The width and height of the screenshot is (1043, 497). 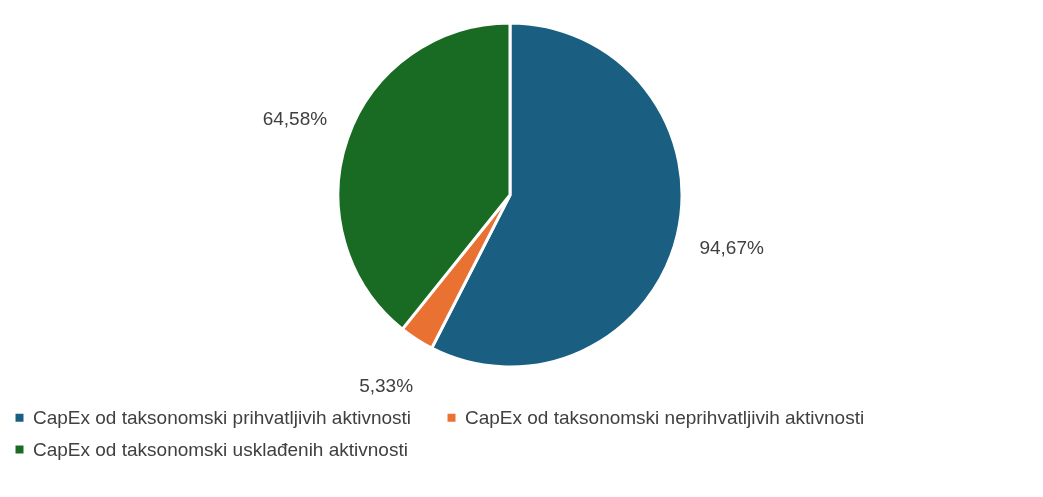 I want to click on legend-label: CapEx od taksonomski neprihvatljivih aktivnosti, so click(x=665, y=417).